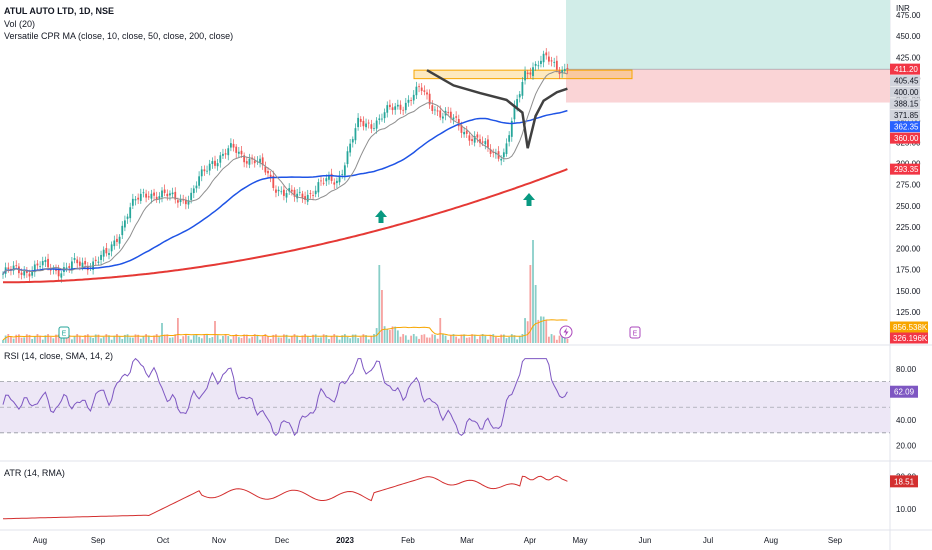 The width and height of the screenshot is (932, 550). Describe the element at coordinates (497, 109) in the screenshot. I see `heavy-ma-line` at that location.